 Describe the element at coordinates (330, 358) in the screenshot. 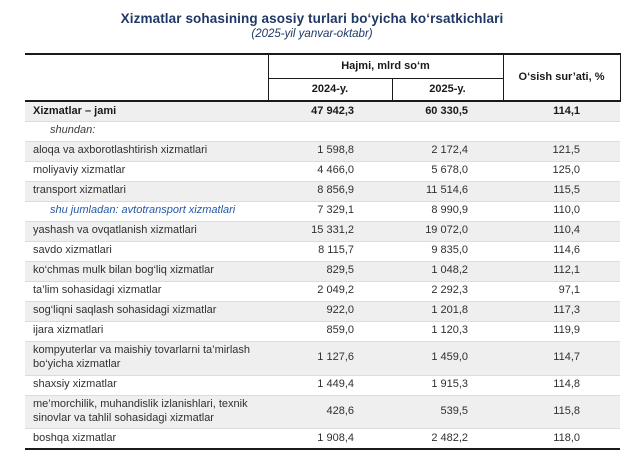

I see `value-2024: 1 127,6` at that location.